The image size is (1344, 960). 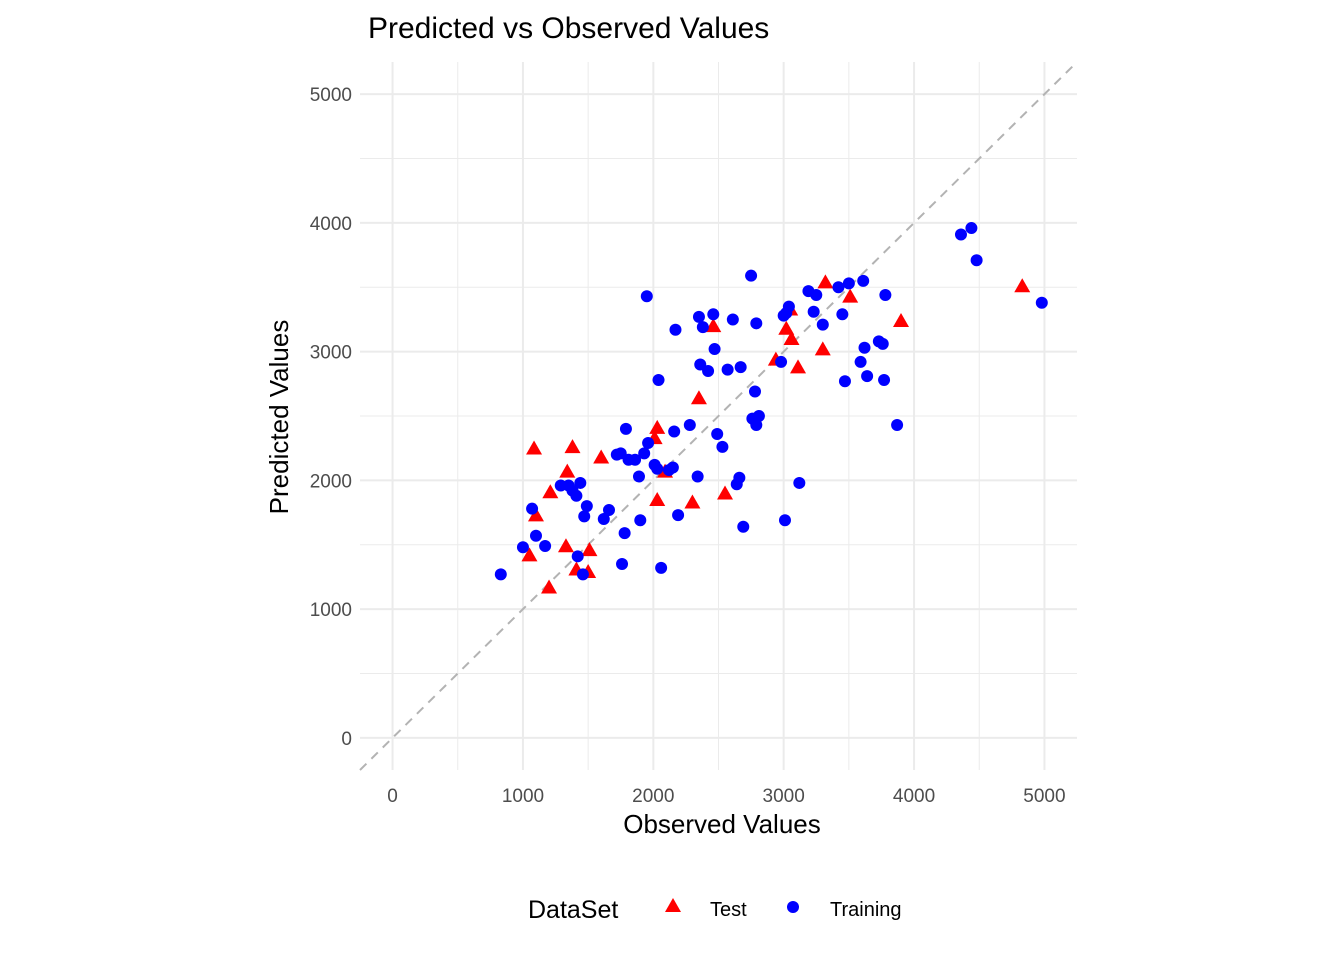 I want to click on y-axis-title: Predicted Values, so click(x=279, y=417).